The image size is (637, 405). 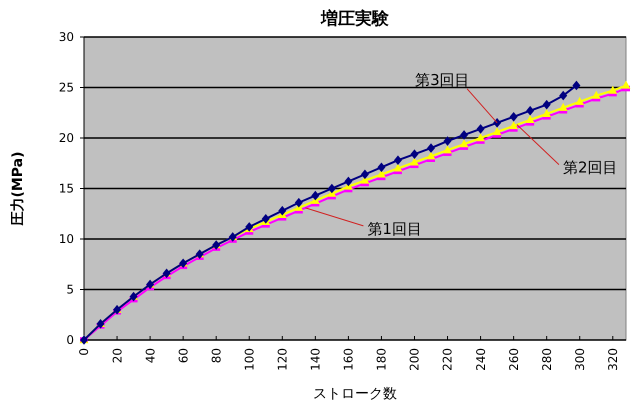 I want to click on x-tick-label: 120, so click(x=282, y=359).